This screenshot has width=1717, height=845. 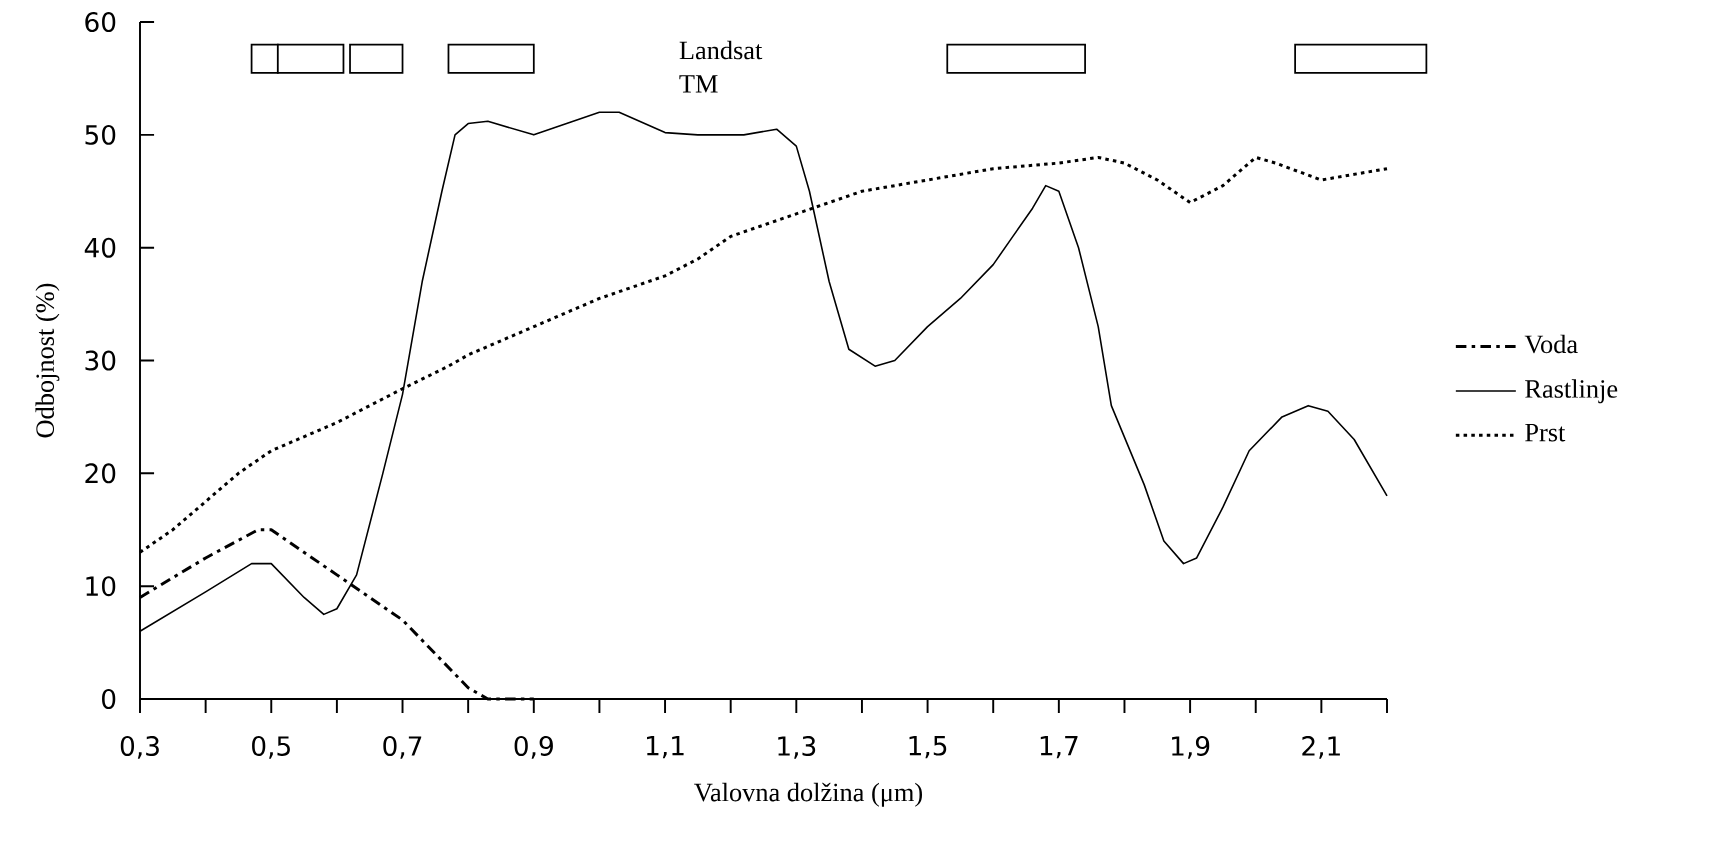 What do you see at coordinates (665, 747) in the screenshot?
I see `x-tick-label: 1,1` at bounding box center [665, 747].